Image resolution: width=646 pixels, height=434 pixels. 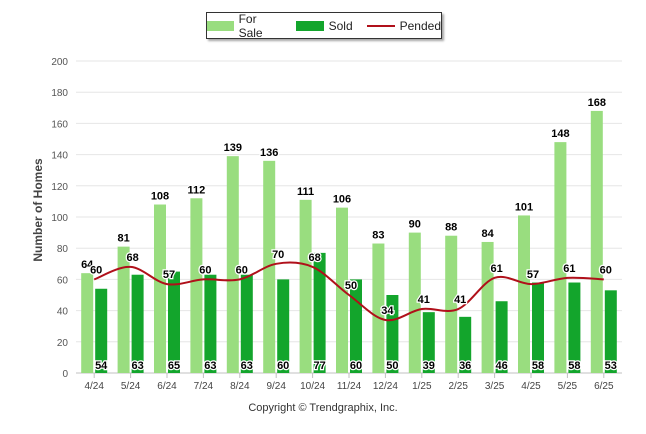 I want to click on y-tick-label: 40, so click(x=63, y=312).